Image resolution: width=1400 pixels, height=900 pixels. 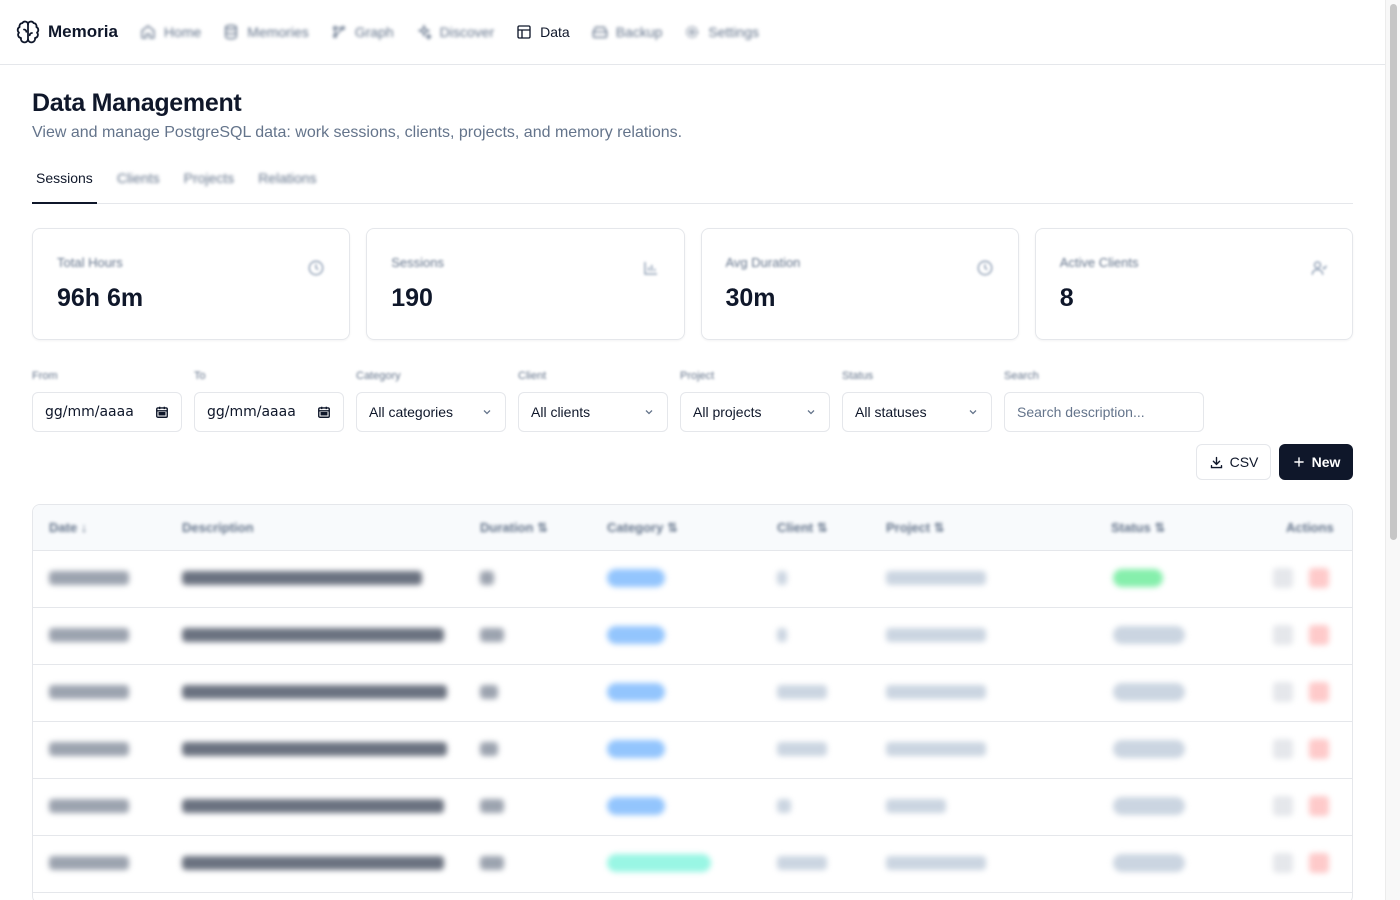 What do you see at coordinates (1149, 635) in the screenshot?
I see `status-badge` at bounding box center [1149, 635].